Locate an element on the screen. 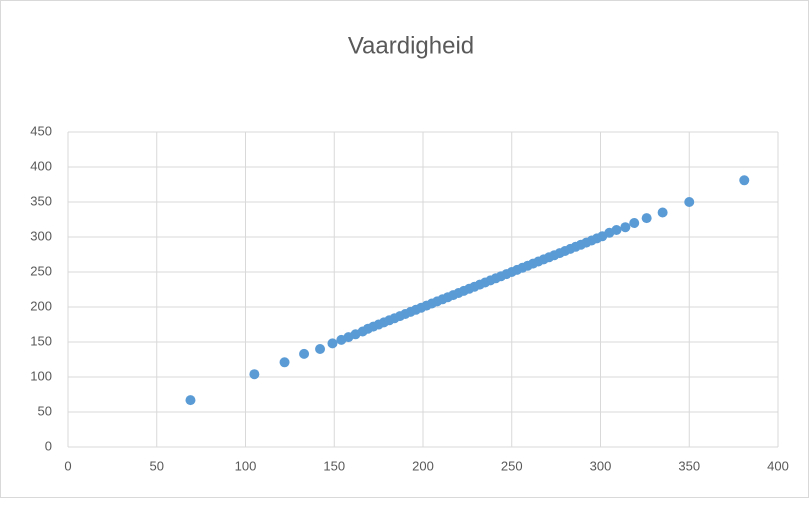 The width and height of the screenshot is (811, 505). y-tick-label: 350 is located at coordinates (41, 200).